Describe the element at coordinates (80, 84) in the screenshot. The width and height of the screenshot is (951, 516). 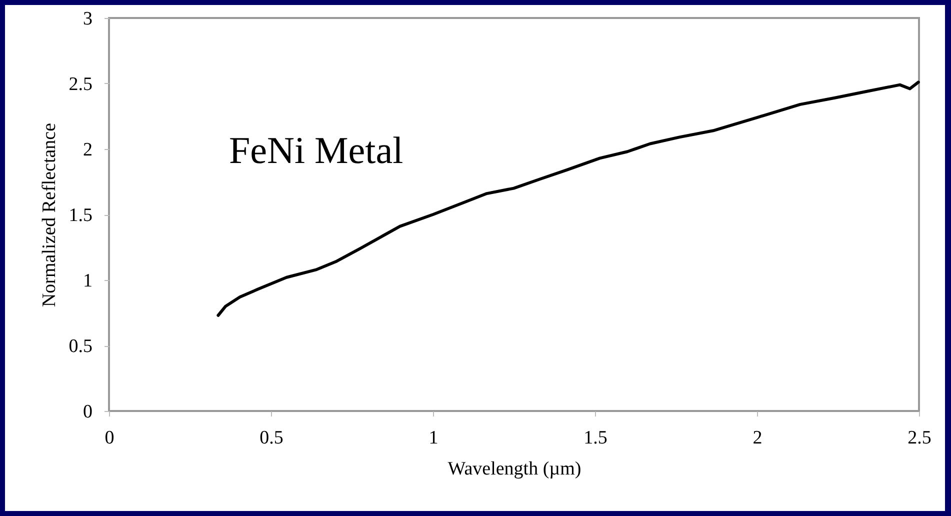
I see `y-tick-label: 2.5` at that location.